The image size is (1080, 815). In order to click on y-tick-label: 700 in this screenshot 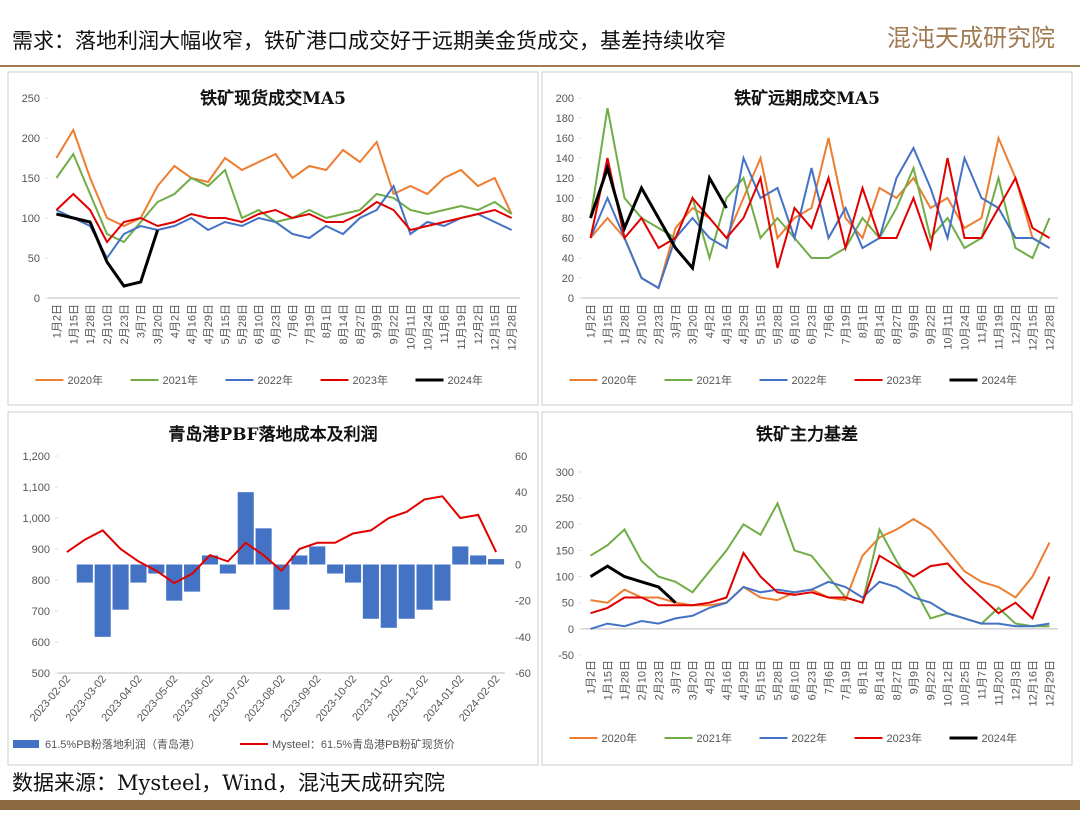, I will do `click(41, 612)`.